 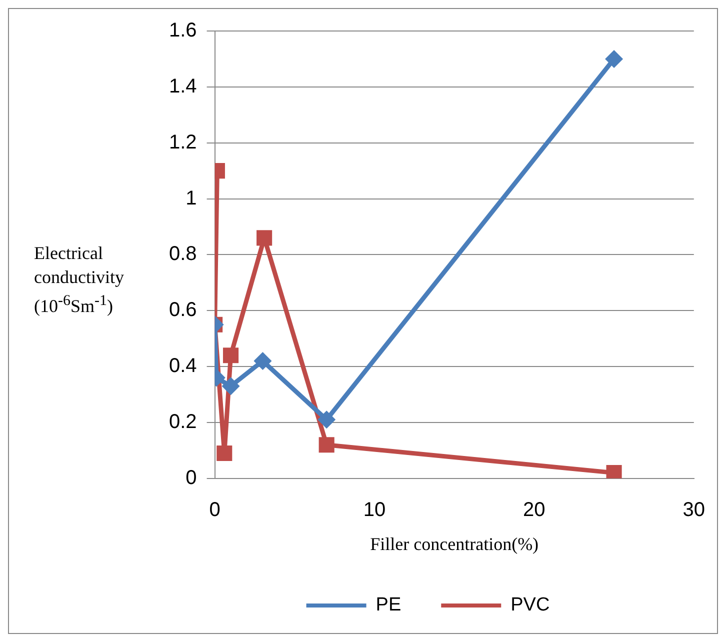 What do you see at coordinates (214, 509) in the screenshot?
I see `x-tick-label: 0` at bounding box center [214, 509].